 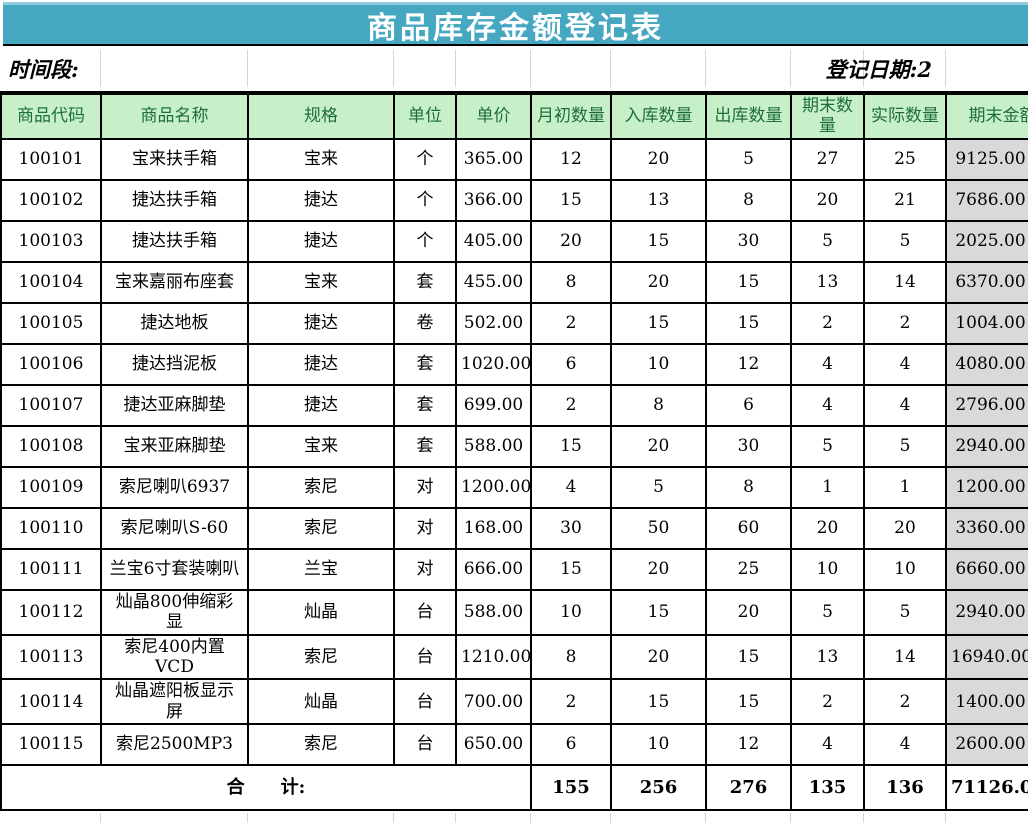 What do you see at coordinates (571, 487) in the screenshot?
I see `cell-begin-qty: 4` at bounding box center [571, 487].